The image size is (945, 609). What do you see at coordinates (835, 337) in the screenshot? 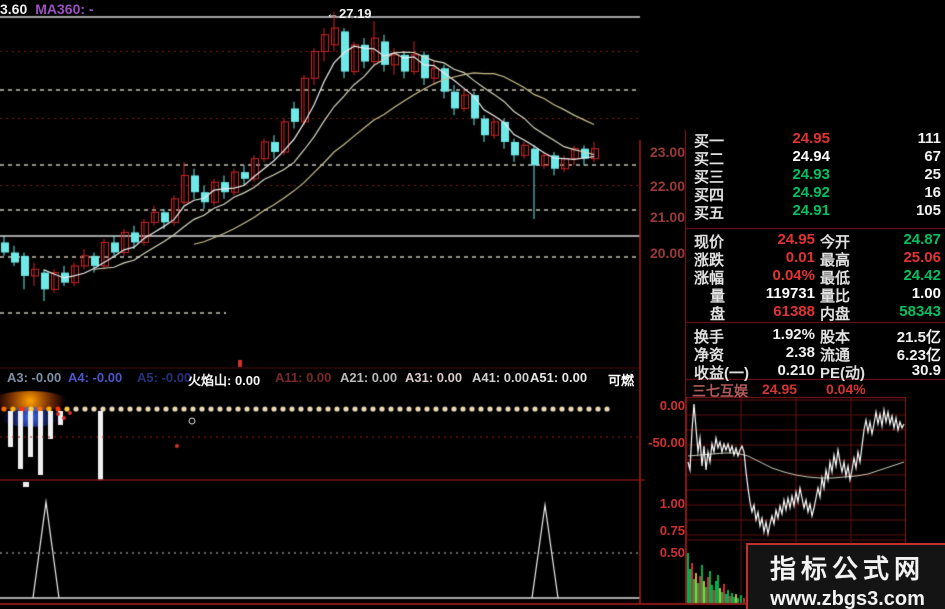
I see `stat-label-right: 股本` at bounding box center [835, 337].